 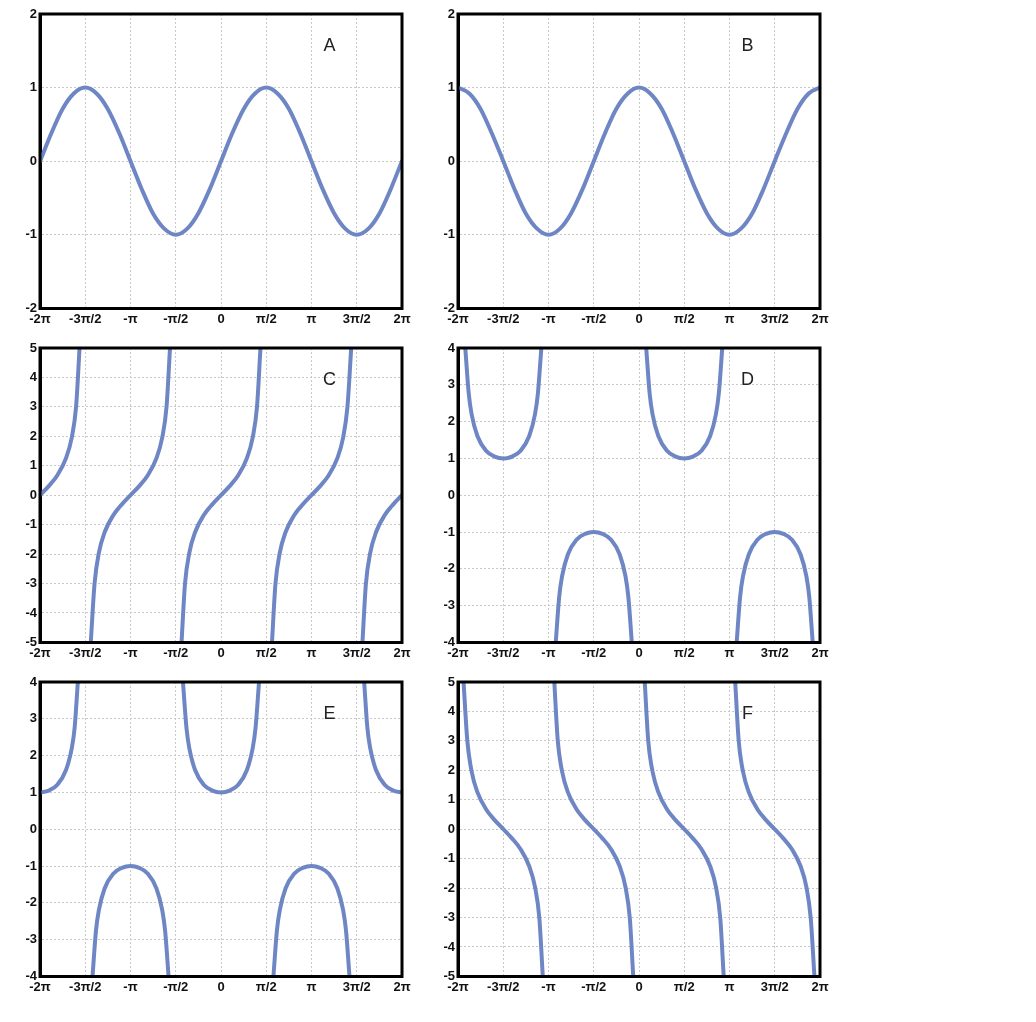 I want to click on annotation: B, so click(x=747, y=45).